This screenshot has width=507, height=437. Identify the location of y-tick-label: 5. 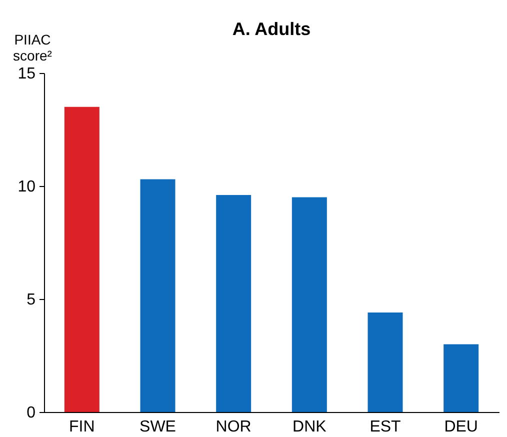
(31, 300).